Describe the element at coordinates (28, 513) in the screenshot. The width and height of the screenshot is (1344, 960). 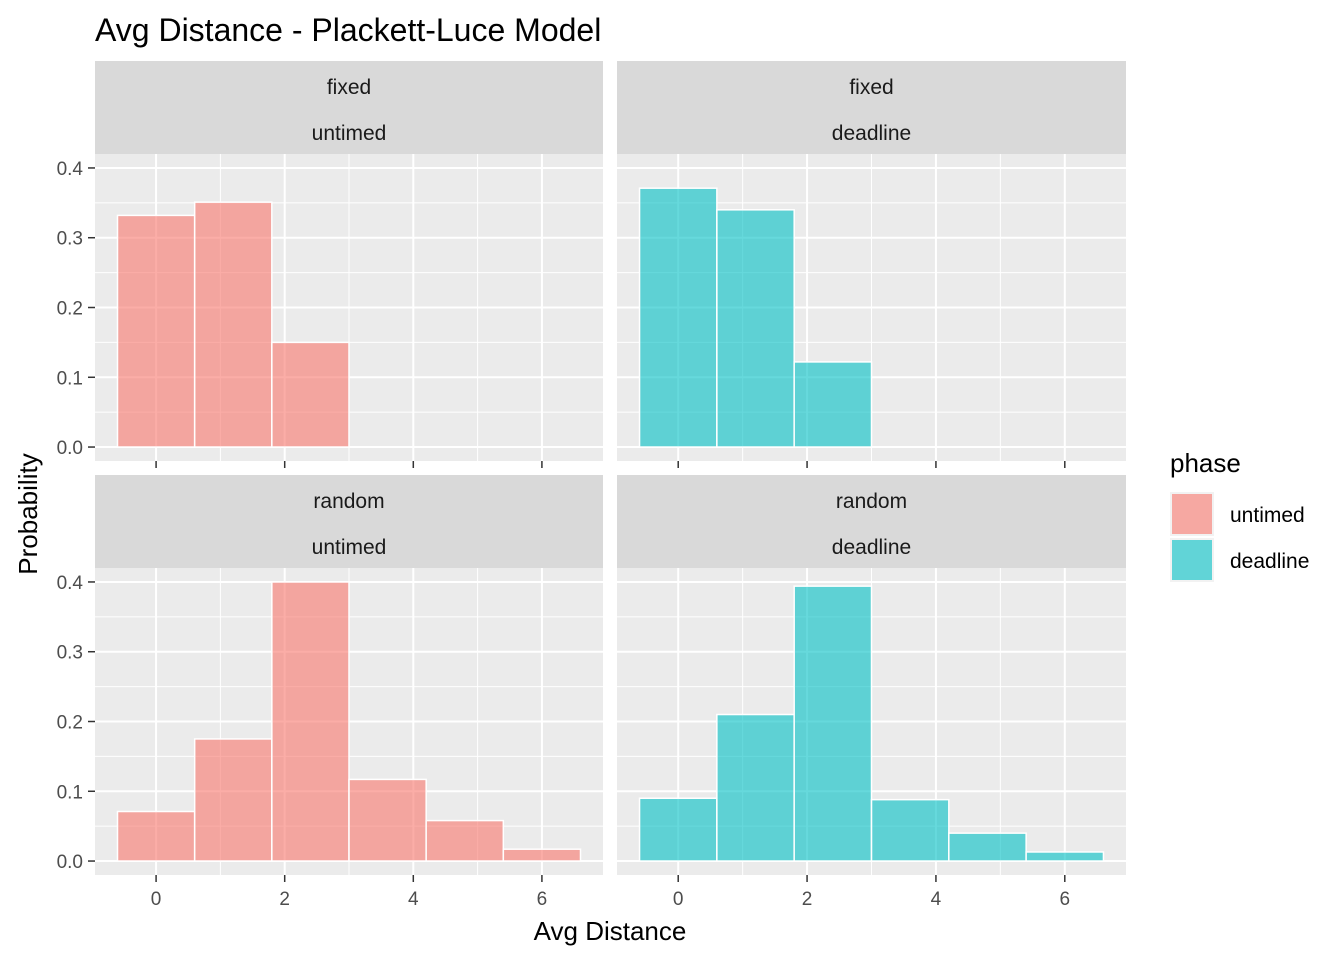
I see `y-axis-title: Probability` at that location.